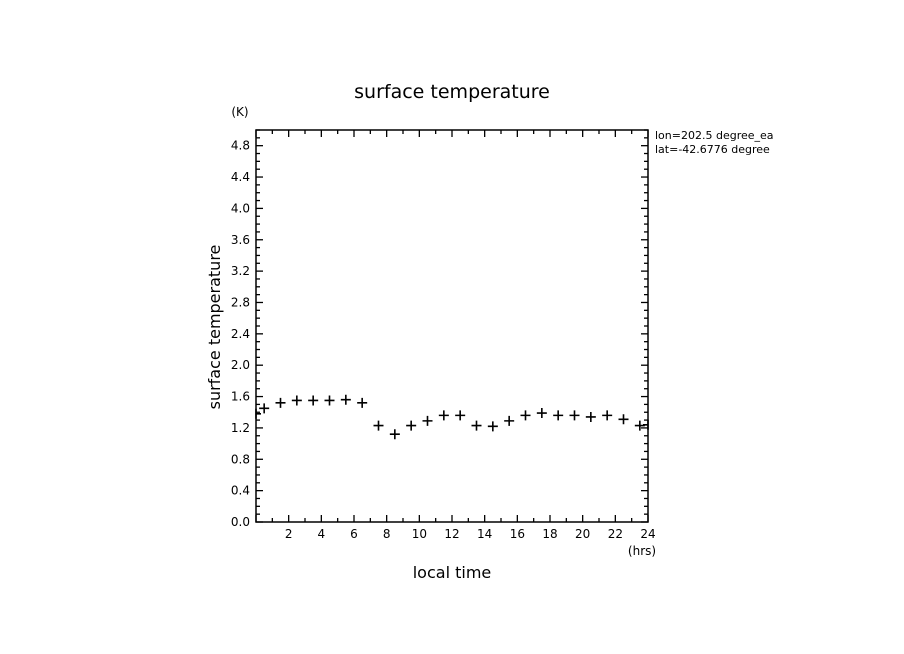 The image size is (904, 654). I want to click on y-tick-label: 4.4, so click(240, 177).